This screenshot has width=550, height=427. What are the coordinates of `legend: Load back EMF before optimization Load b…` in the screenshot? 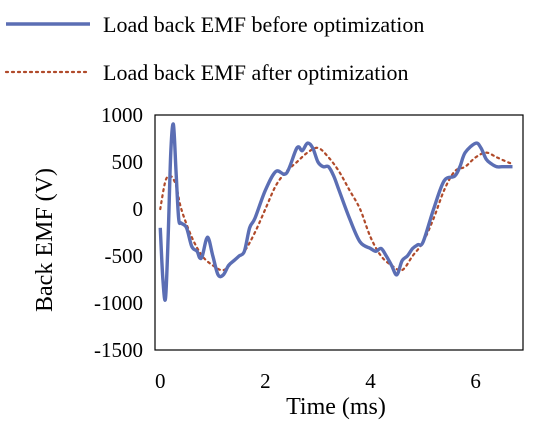 It's located at (214, 48).